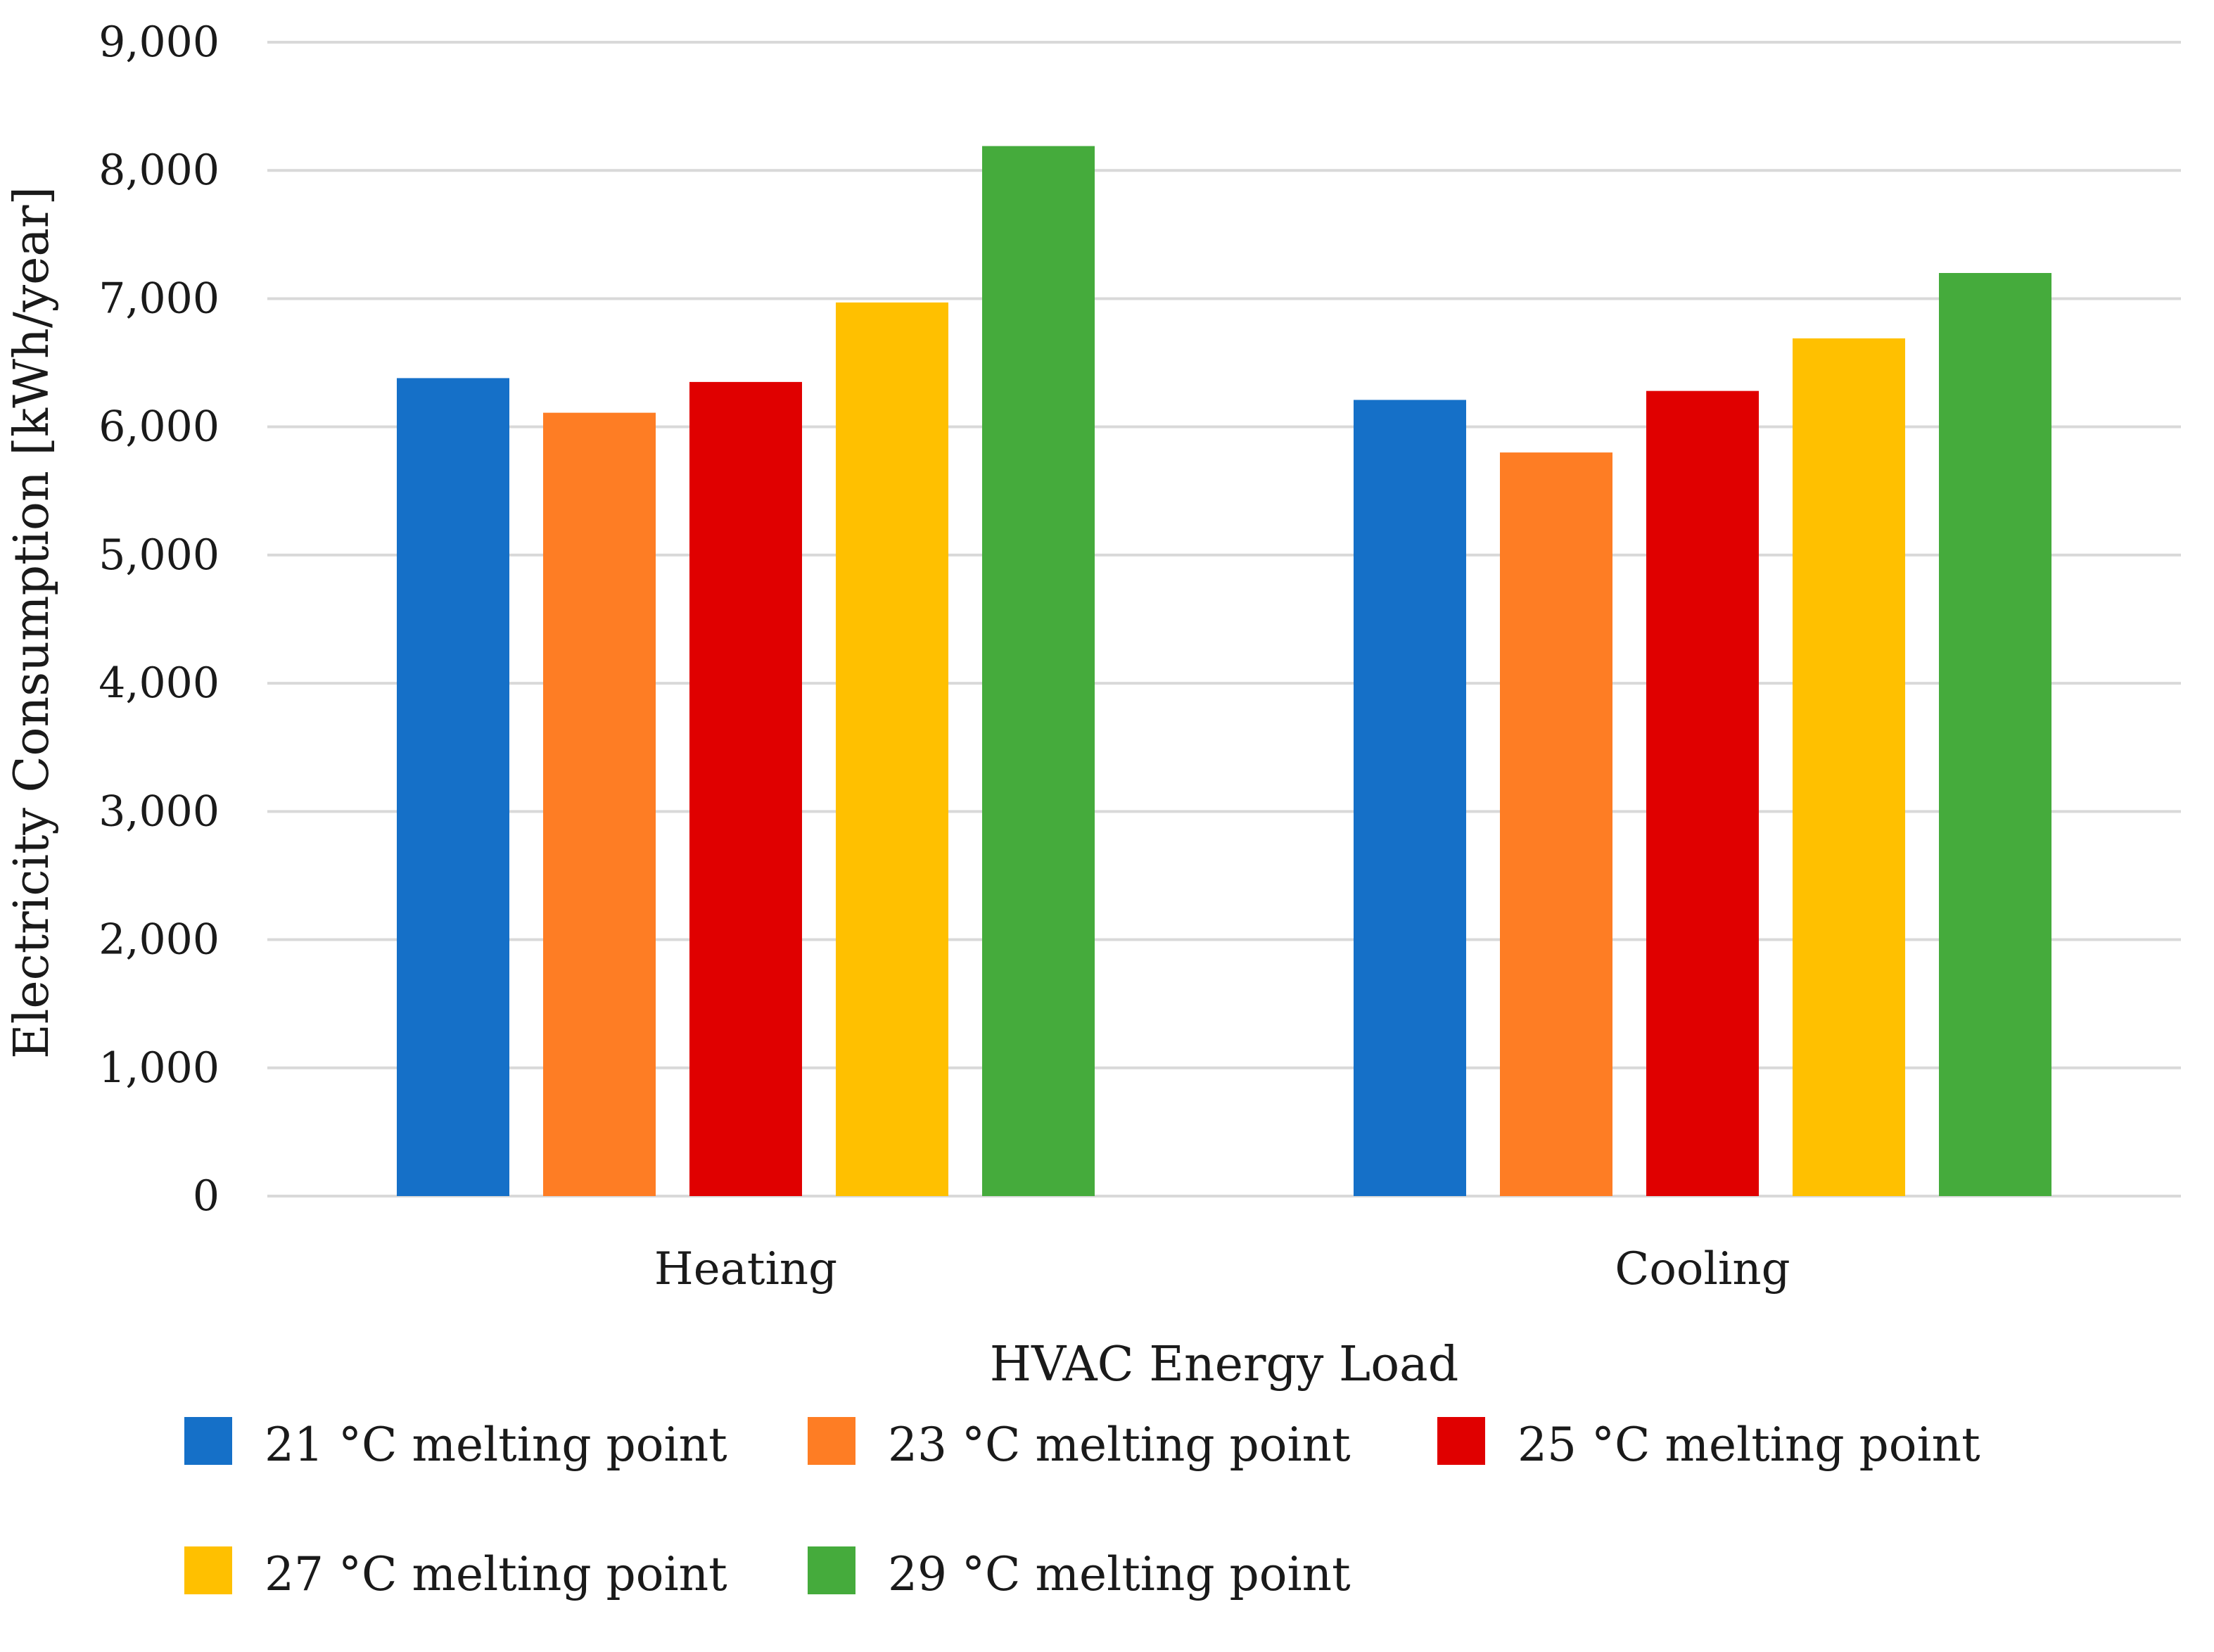 This screenshot has height=1652, width=2214. What do you see at coordinates (159, 555) in the screenshot?
I see `y-tick-label: 5,000` at bounding box center [159, 555].